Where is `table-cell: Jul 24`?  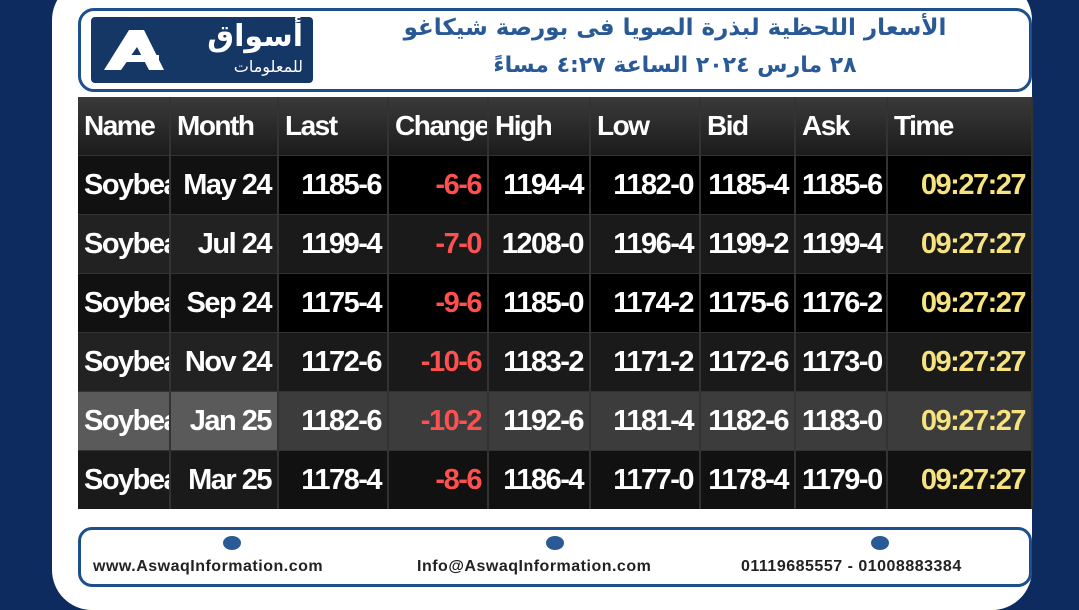 table-cell: Jul 24 is located at coordinates (224, 244).